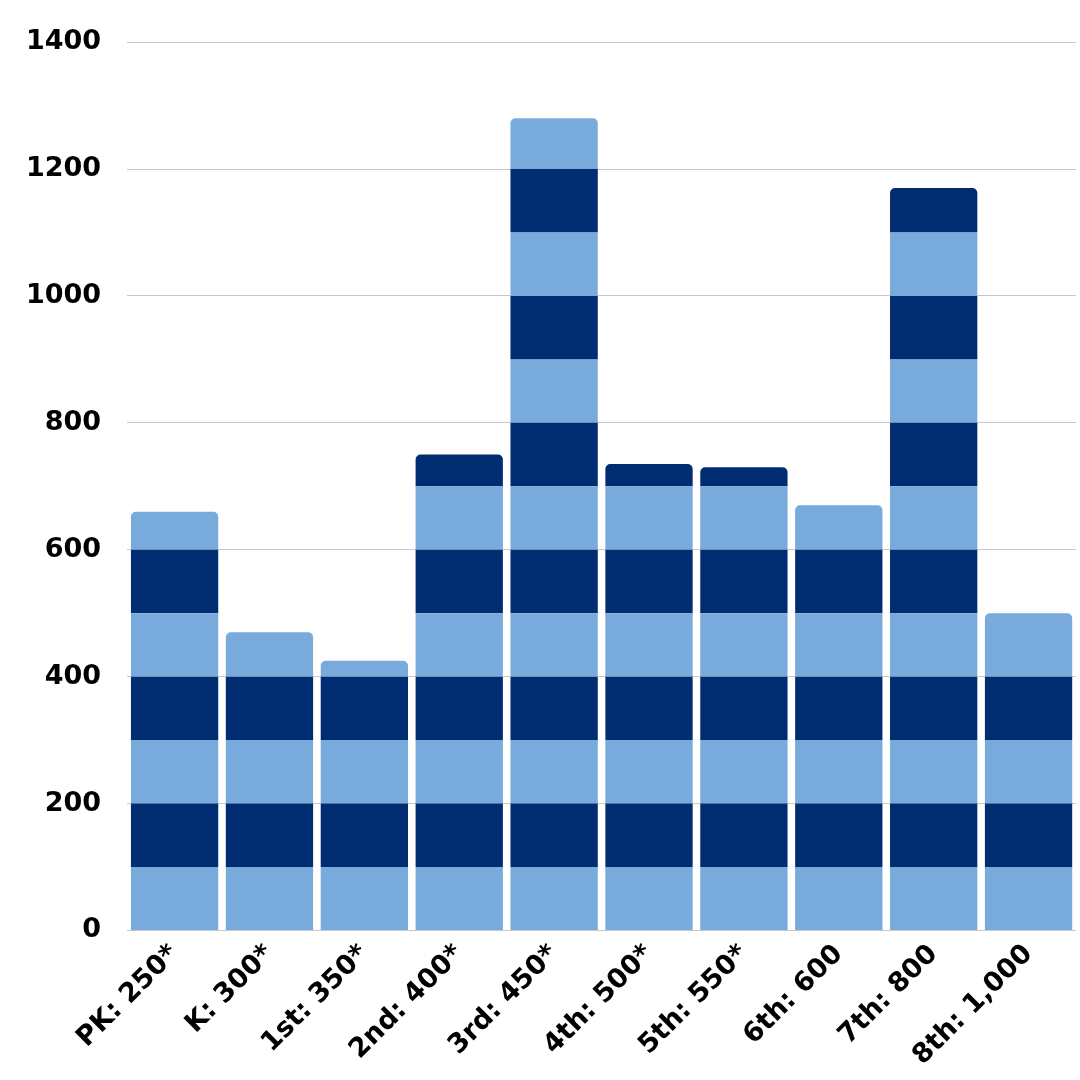 Image resolution: width=1080 pixels, height=1080 pixels. I want to click on y-tick-label: 800, so click(73, 420).